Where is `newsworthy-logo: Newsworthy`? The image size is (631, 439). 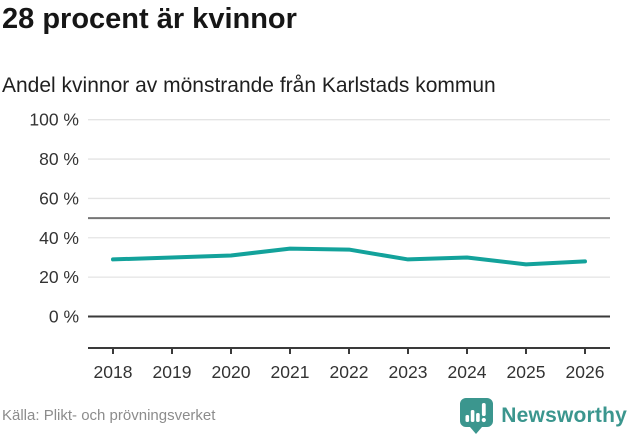 newsworthy-logo: Newsworthy is located at coordinates (543, 416).